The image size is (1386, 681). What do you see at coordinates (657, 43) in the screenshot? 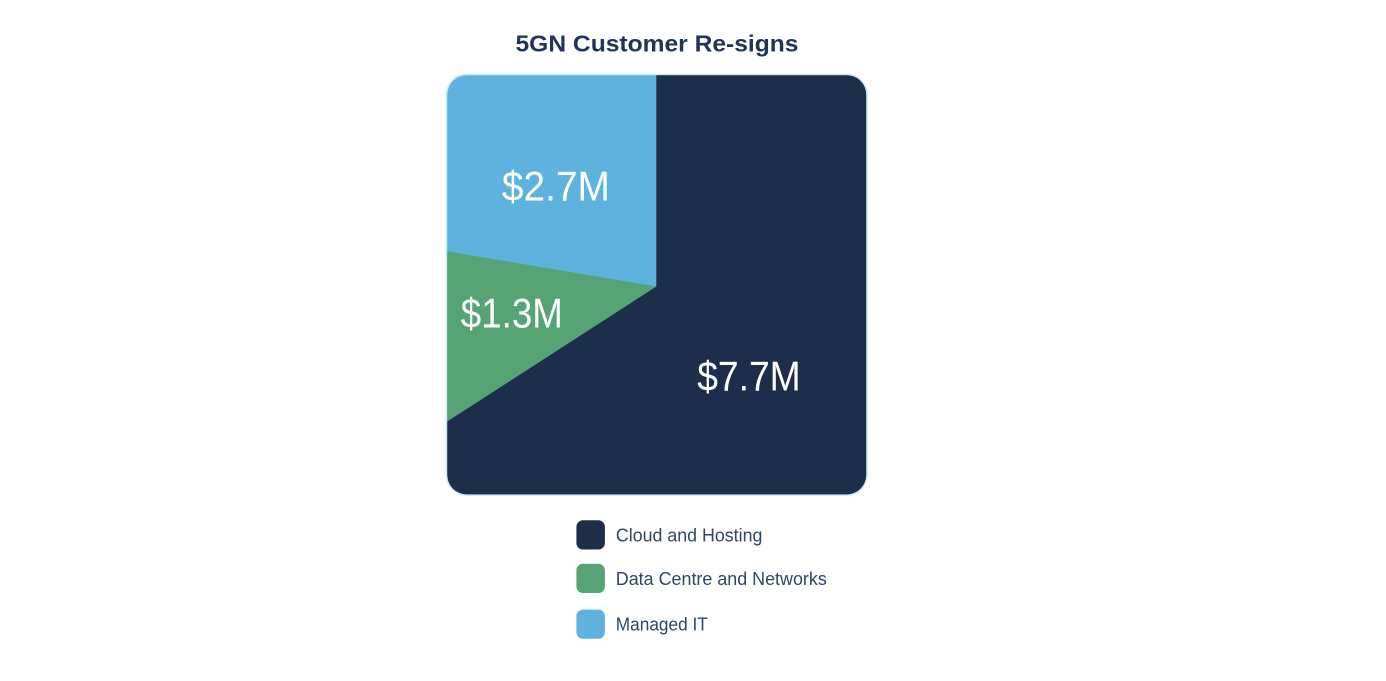
I see `svg-text: 5GN Customer Re-signs` at bounding box center [657, 43].